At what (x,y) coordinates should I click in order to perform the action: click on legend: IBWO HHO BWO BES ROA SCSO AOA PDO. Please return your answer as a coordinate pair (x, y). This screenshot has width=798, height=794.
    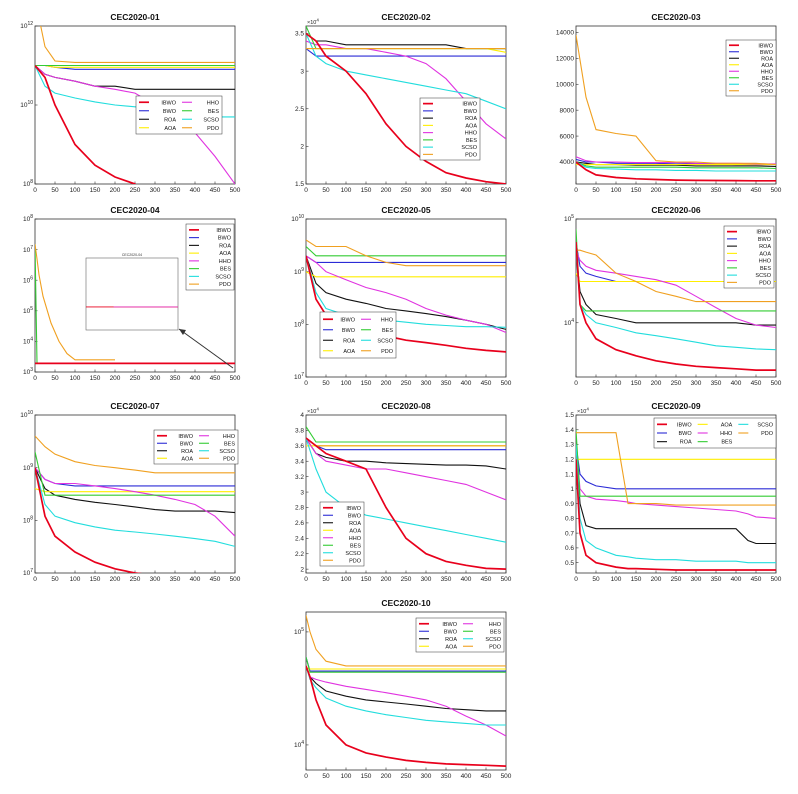
    Looking at the image, I should click on (196, 447).